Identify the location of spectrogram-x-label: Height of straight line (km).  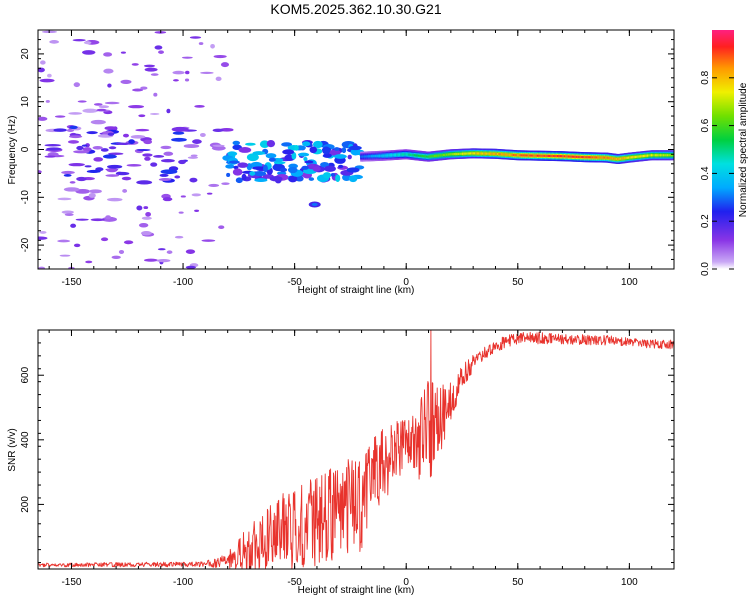
(356, 290).